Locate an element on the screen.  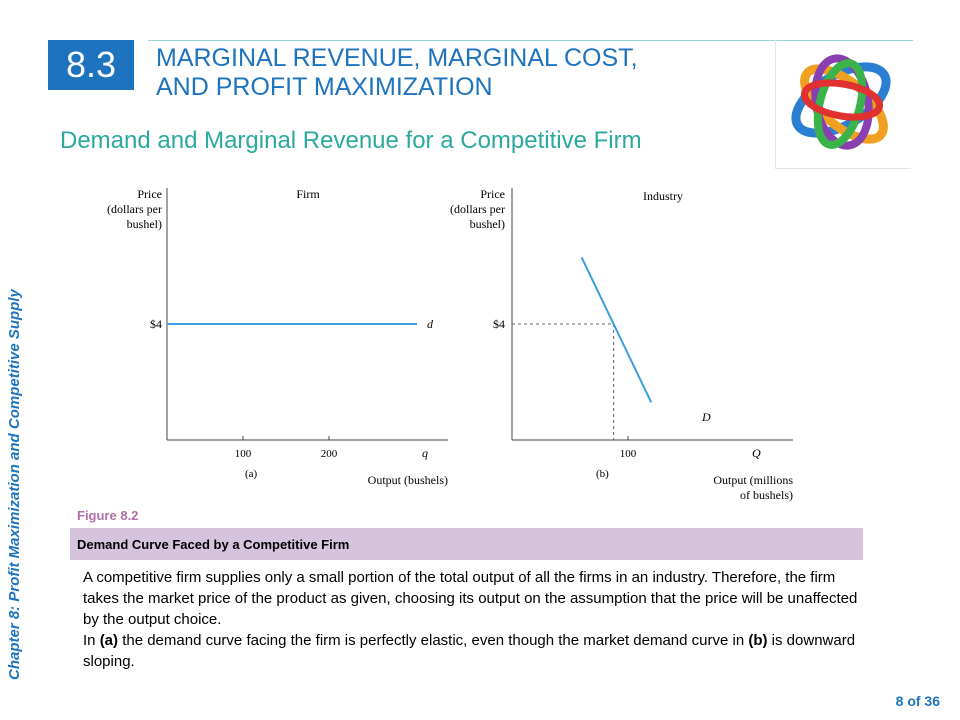
panel-a-ylabel-1: Price is located at coordinates (149, 194).